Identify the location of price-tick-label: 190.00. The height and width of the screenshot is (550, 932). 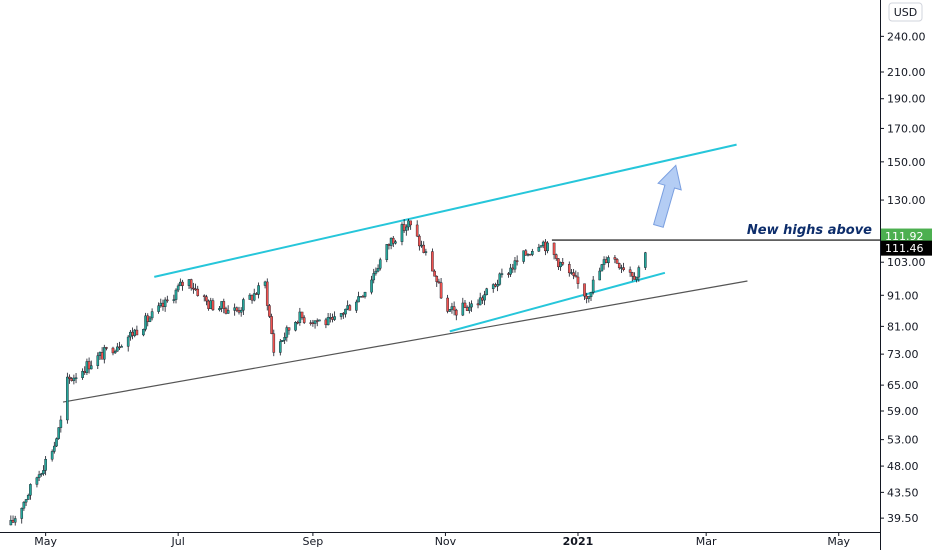
(906, 99).